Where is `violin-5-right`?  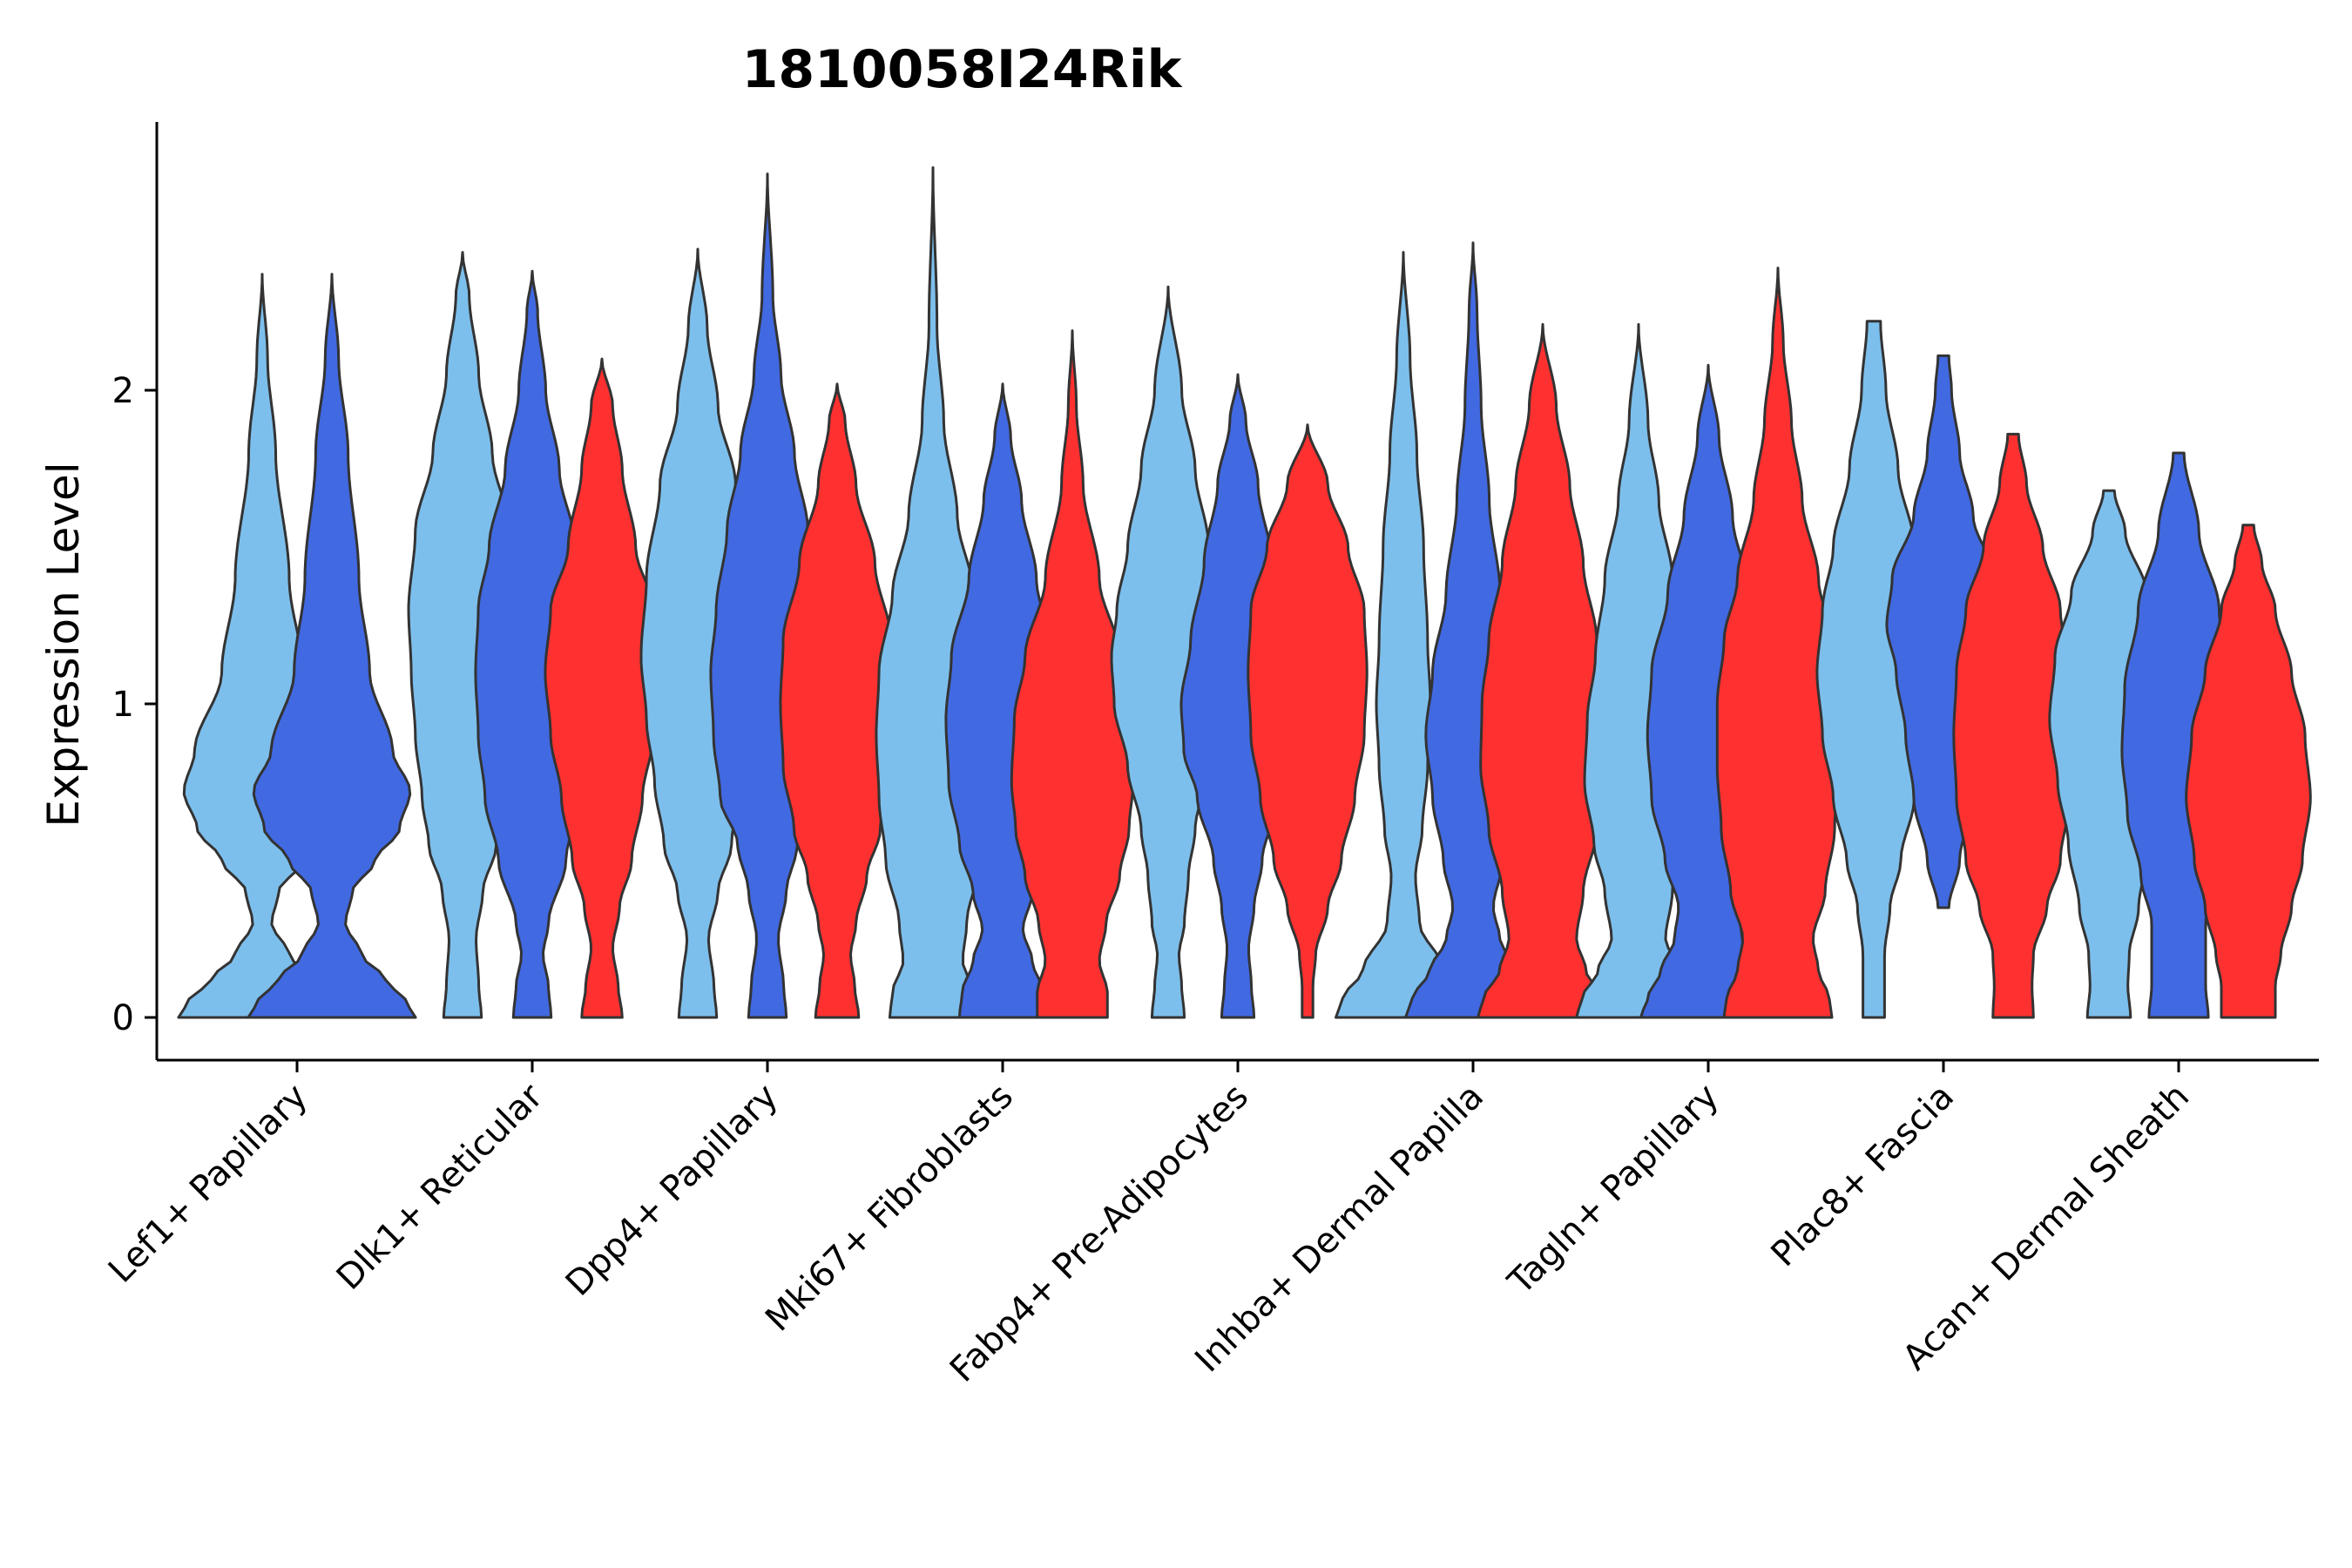 violin-5-right is located at coordinates (1543, 670).